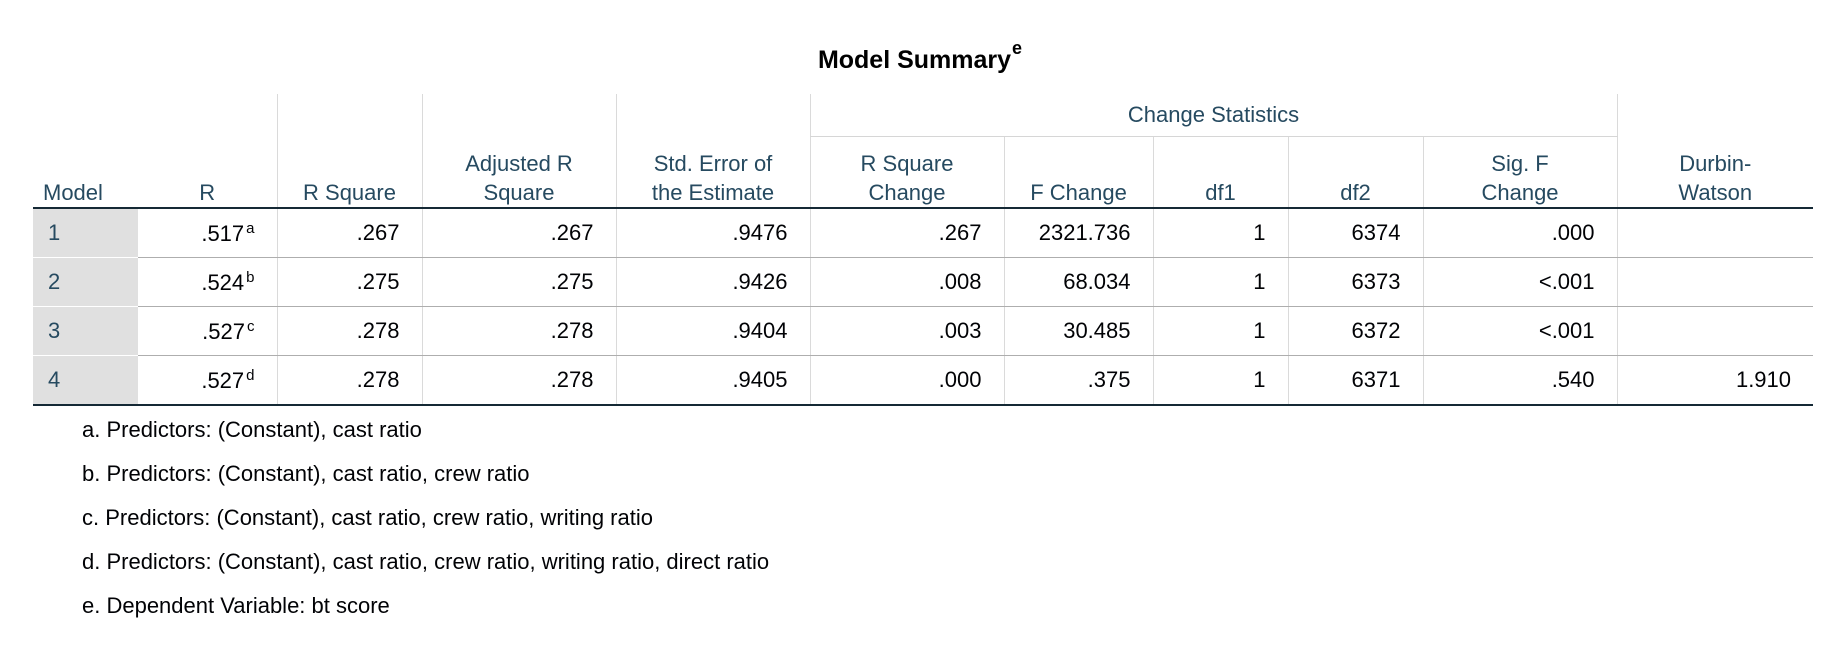 Image resolution: width=1840 pixels, height=650 pixels. I want to click on model-cell: 2, so click(85, 282).